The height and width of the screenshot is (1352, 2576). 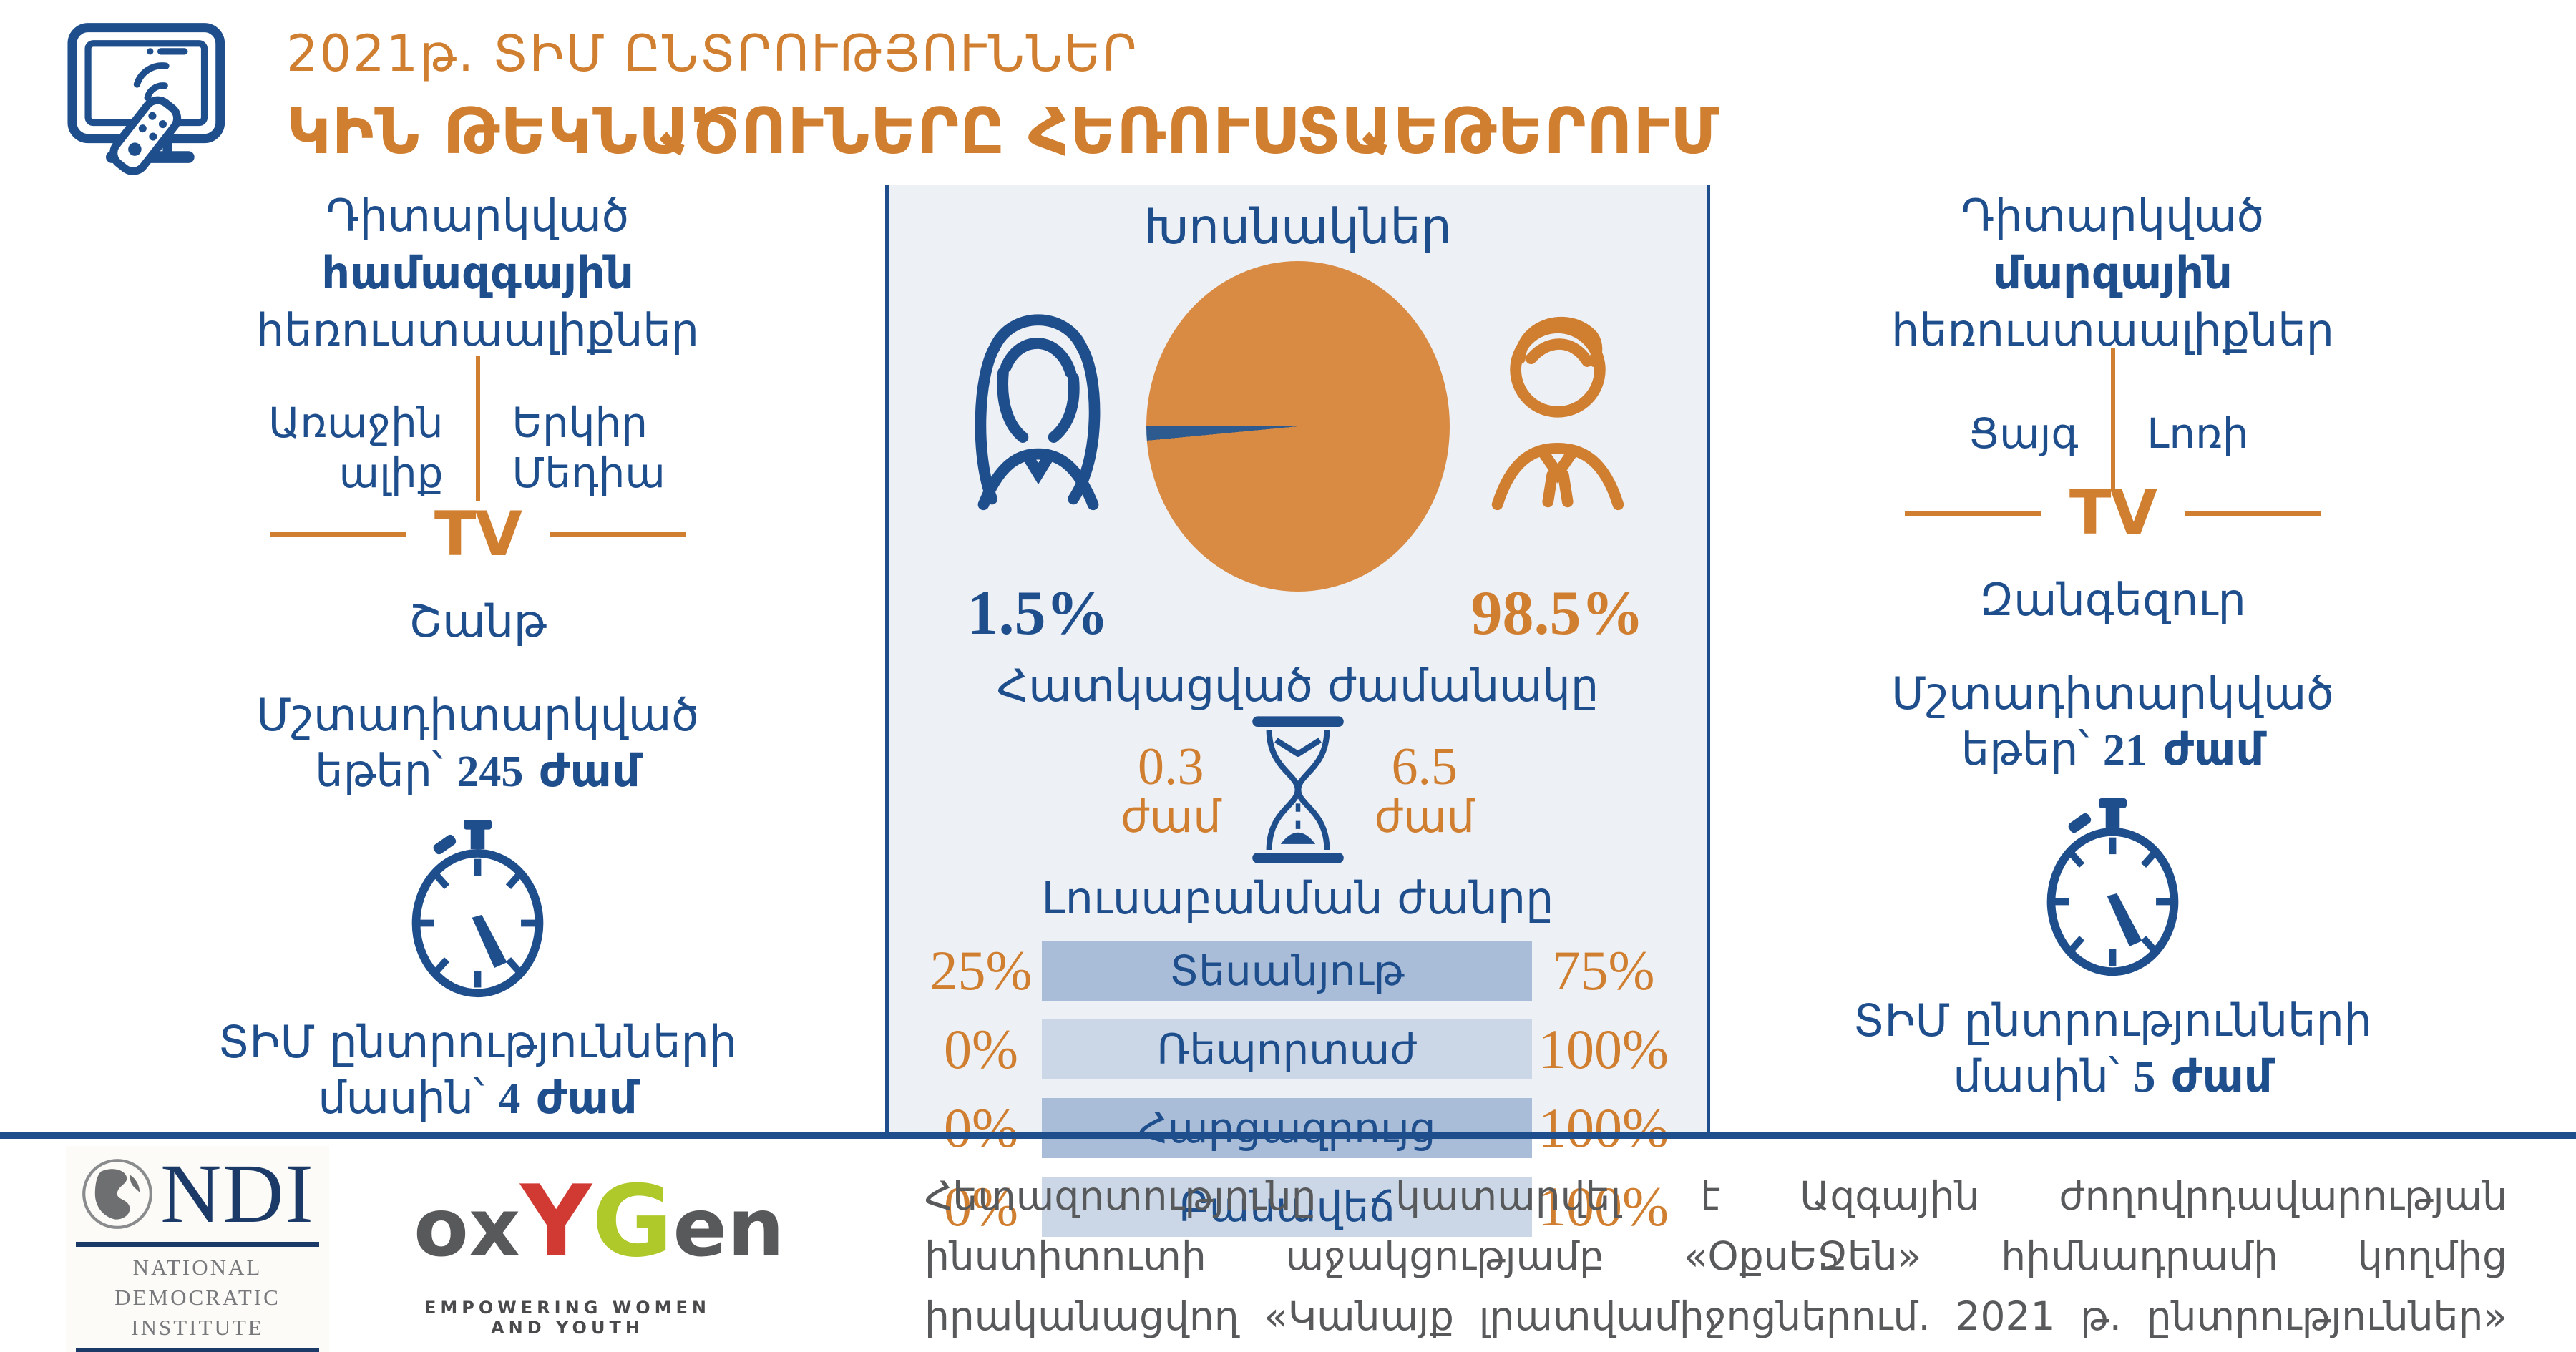 What do you see at coordinates (1287, 1128) in the screenshot?
I see `genre-bar: Հարցազրույց` at bounding box center [1287, 1128].